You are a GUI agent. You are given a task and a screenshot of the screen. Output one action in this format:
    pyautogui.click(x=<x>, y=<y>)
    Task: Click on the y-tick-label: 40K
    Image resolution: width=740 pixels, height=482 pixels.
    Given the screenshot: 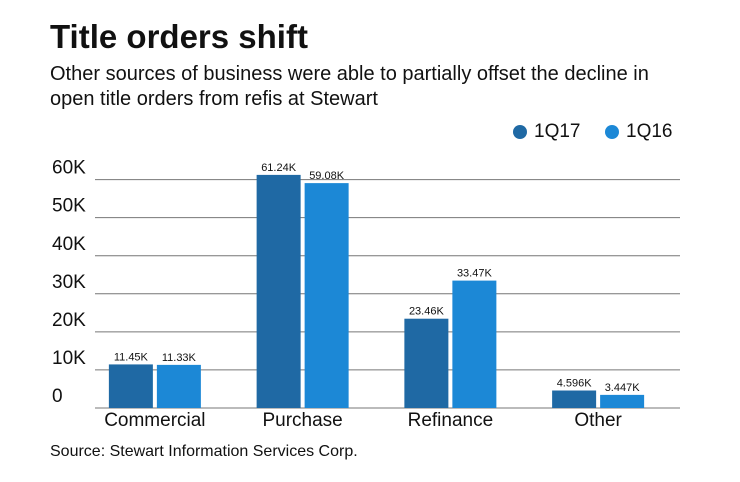 What is the action you would take?
    pyautogui.click(x=69, y=244)
    